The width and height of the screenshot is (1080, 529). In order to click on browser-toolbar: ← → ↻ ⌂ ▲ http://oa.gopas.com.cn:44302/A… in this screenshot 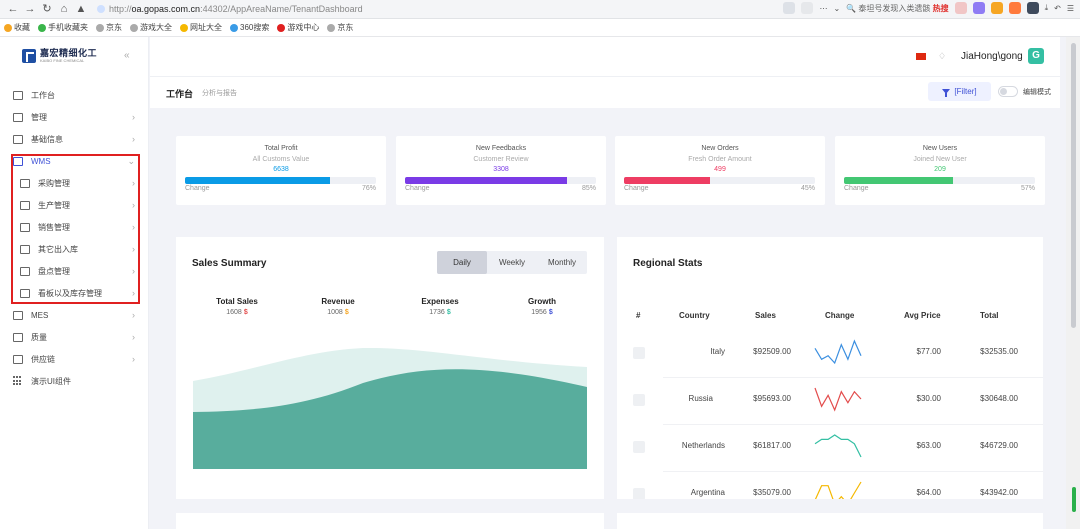, I will do `click(540, 9)`.